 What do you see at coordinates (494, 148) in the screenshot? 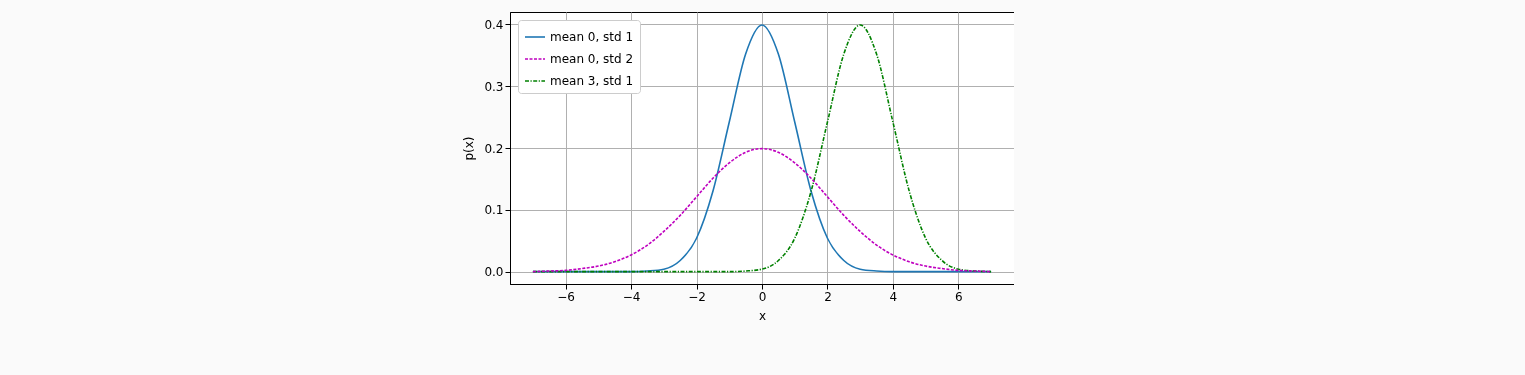
I see `y-tick-label: 0.2` at bounding box center [494, 148].